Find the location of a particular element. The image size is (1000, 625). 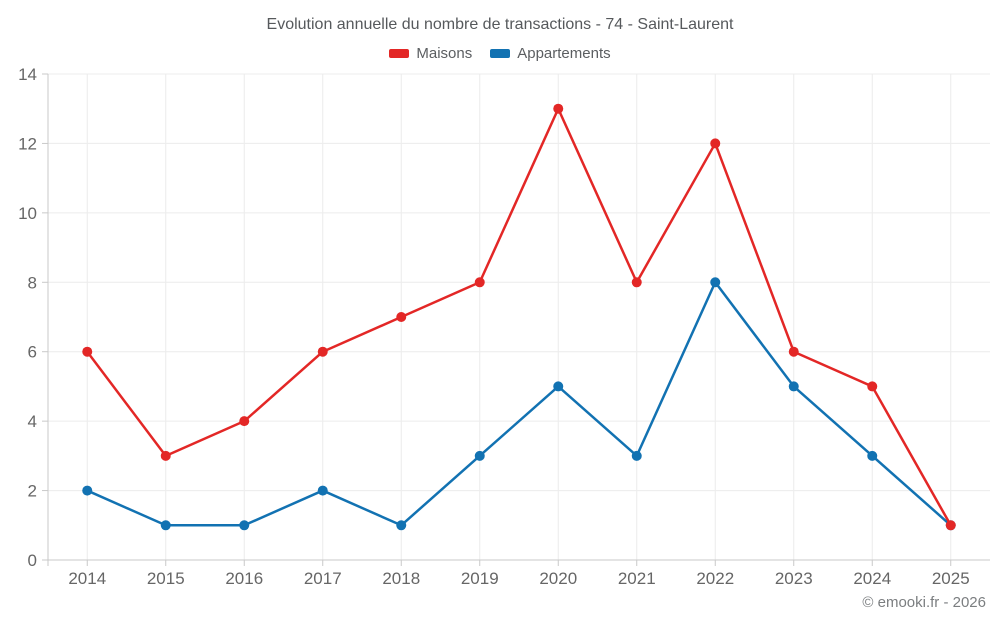

x-tick-label: 2023 is located at coordinates (794, 578).